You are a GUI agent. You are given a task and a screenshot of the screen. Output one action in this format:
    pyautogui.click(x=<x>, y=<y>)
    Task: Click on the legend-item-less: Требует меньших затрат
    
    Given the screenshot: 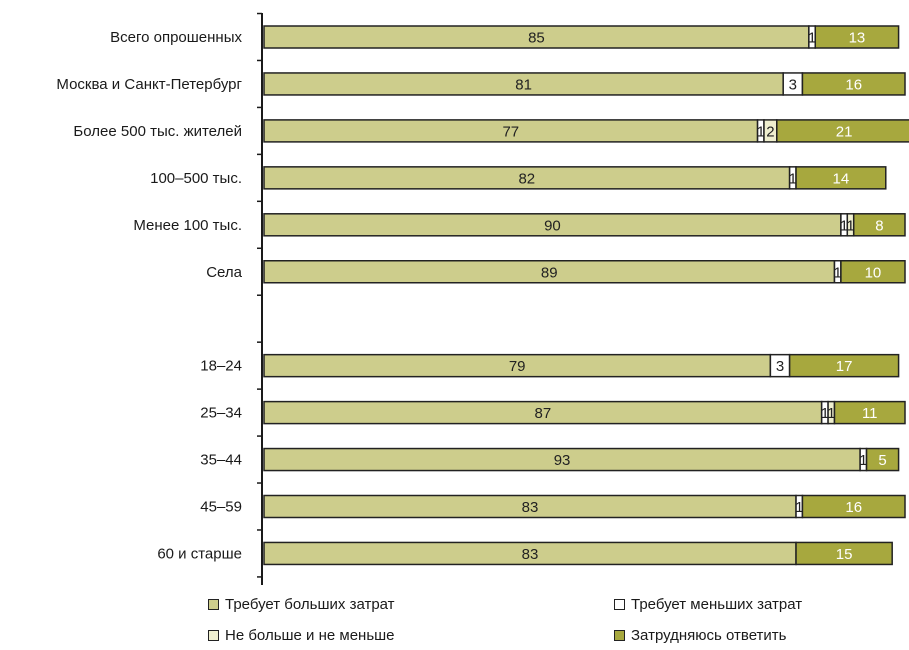 What is the action you would take?
    pyautogui.click(x=708, y=604)
    